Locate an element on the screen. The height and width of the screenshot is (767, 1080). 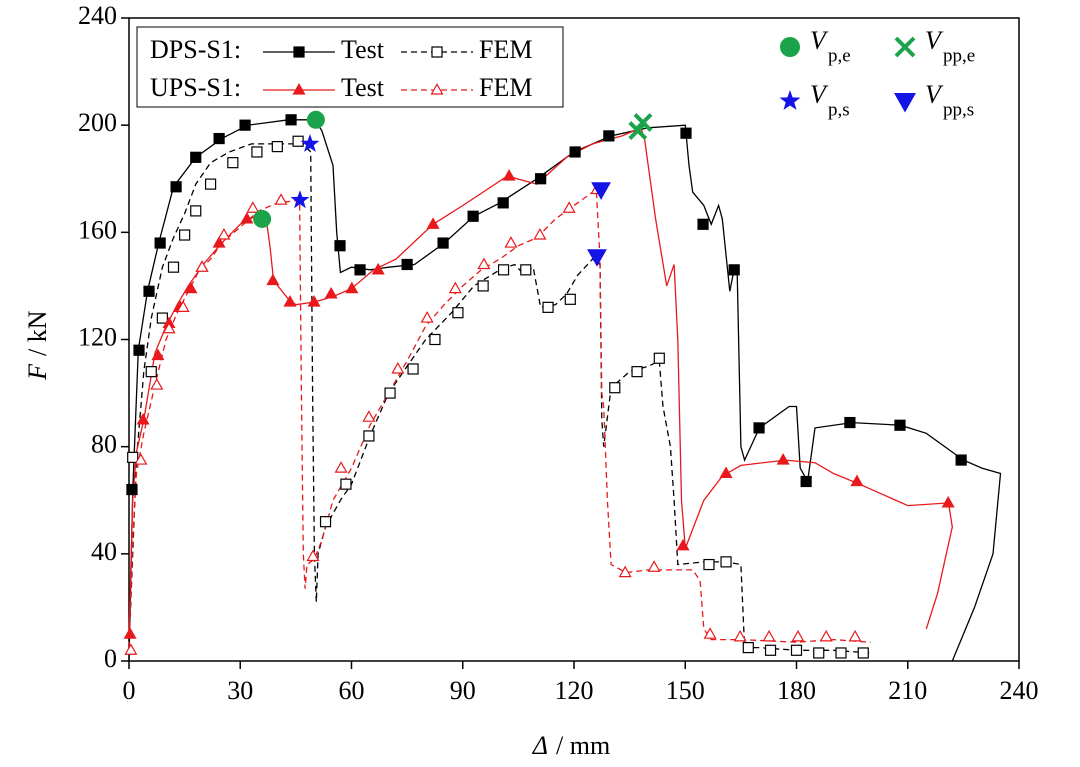
x-tick-label: 210 is located at coordinates (907, 690).